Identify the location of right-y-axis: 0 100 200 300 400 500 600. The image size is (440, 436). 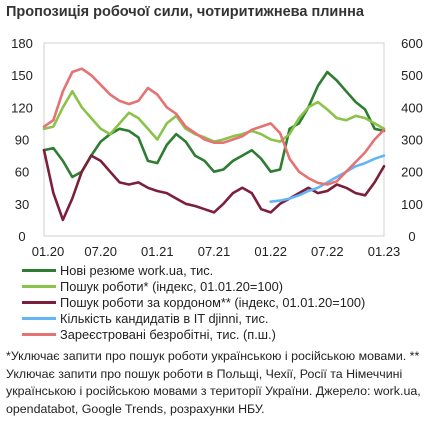
(412, 140).